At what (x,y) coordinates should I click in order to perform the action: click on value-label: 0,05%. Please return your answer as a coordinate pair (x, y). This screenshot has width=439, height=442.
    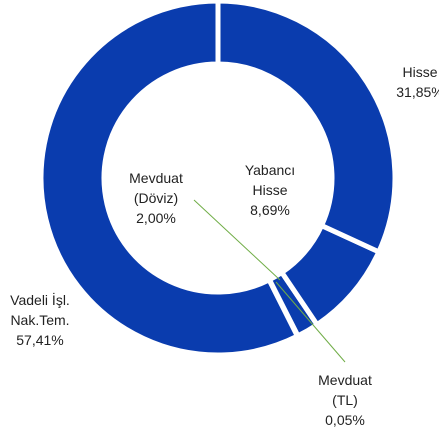
    Looking at the image, I should click on (345, 420).